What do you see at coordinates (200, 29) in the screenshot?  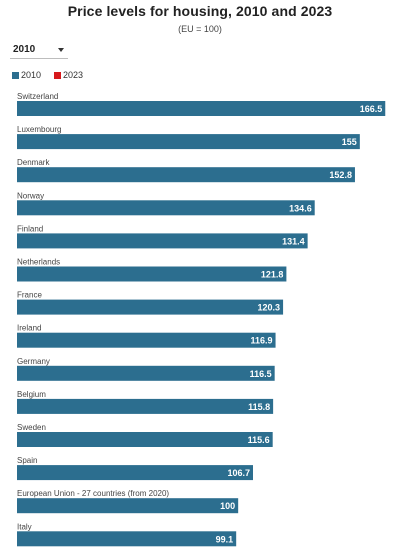 I see `chart-subtitle: (EU = 100)` at bounding box center [200, 29].